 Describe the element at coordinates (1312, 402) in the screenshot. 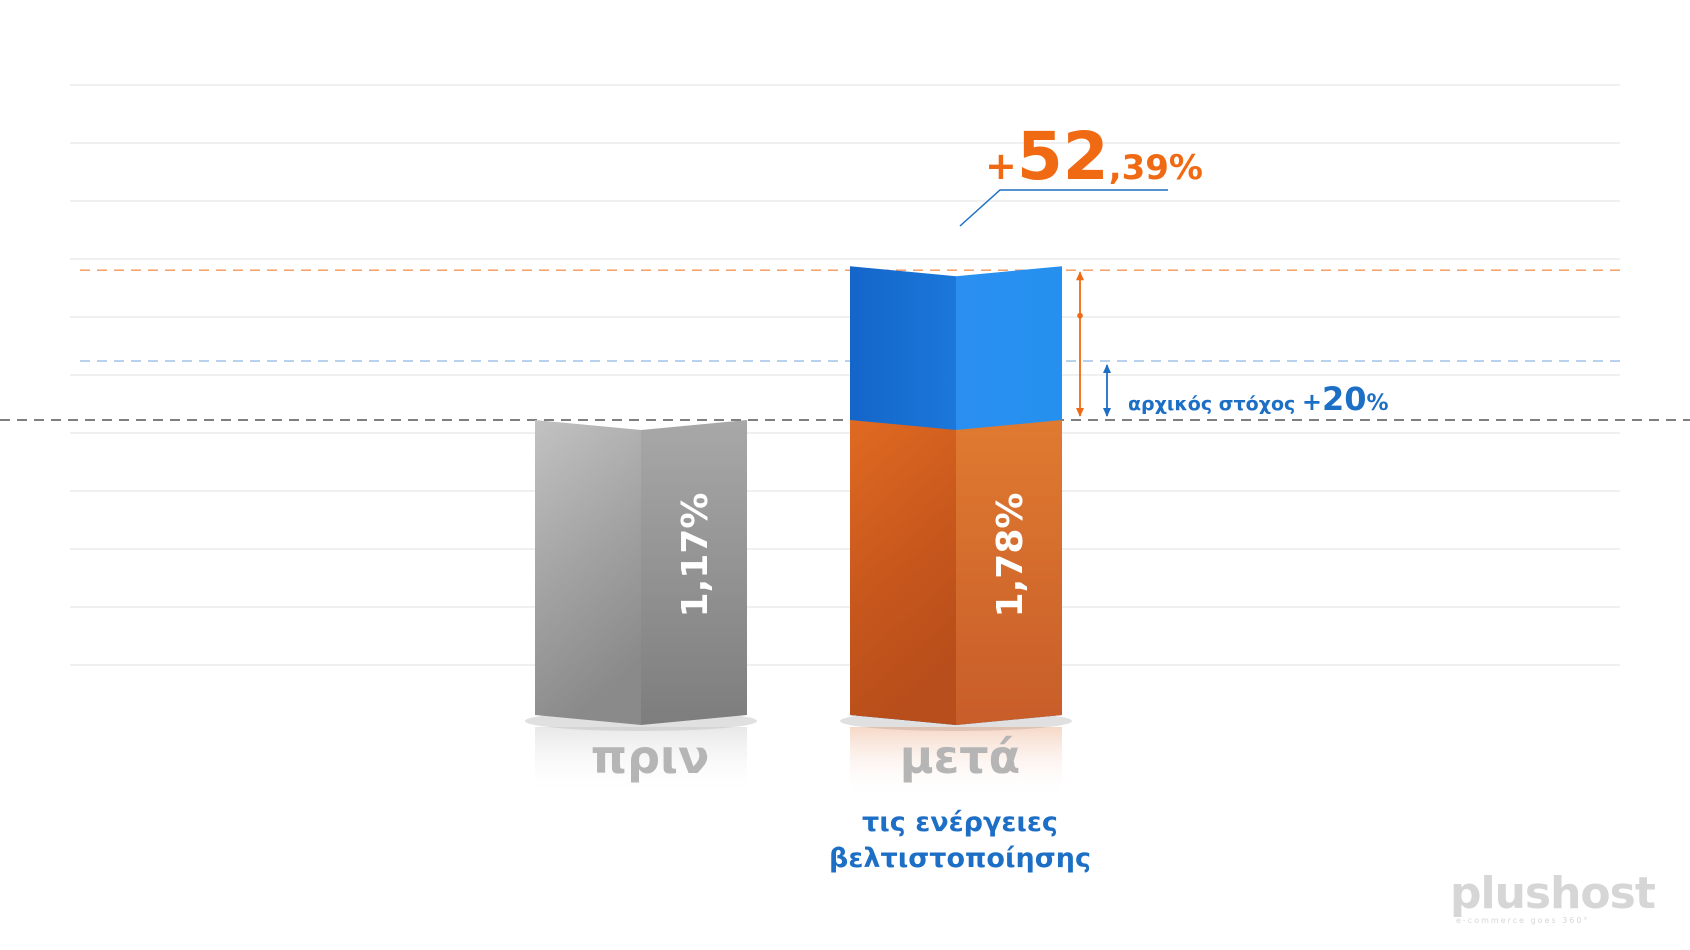

I see `target-plus: +` at that location.